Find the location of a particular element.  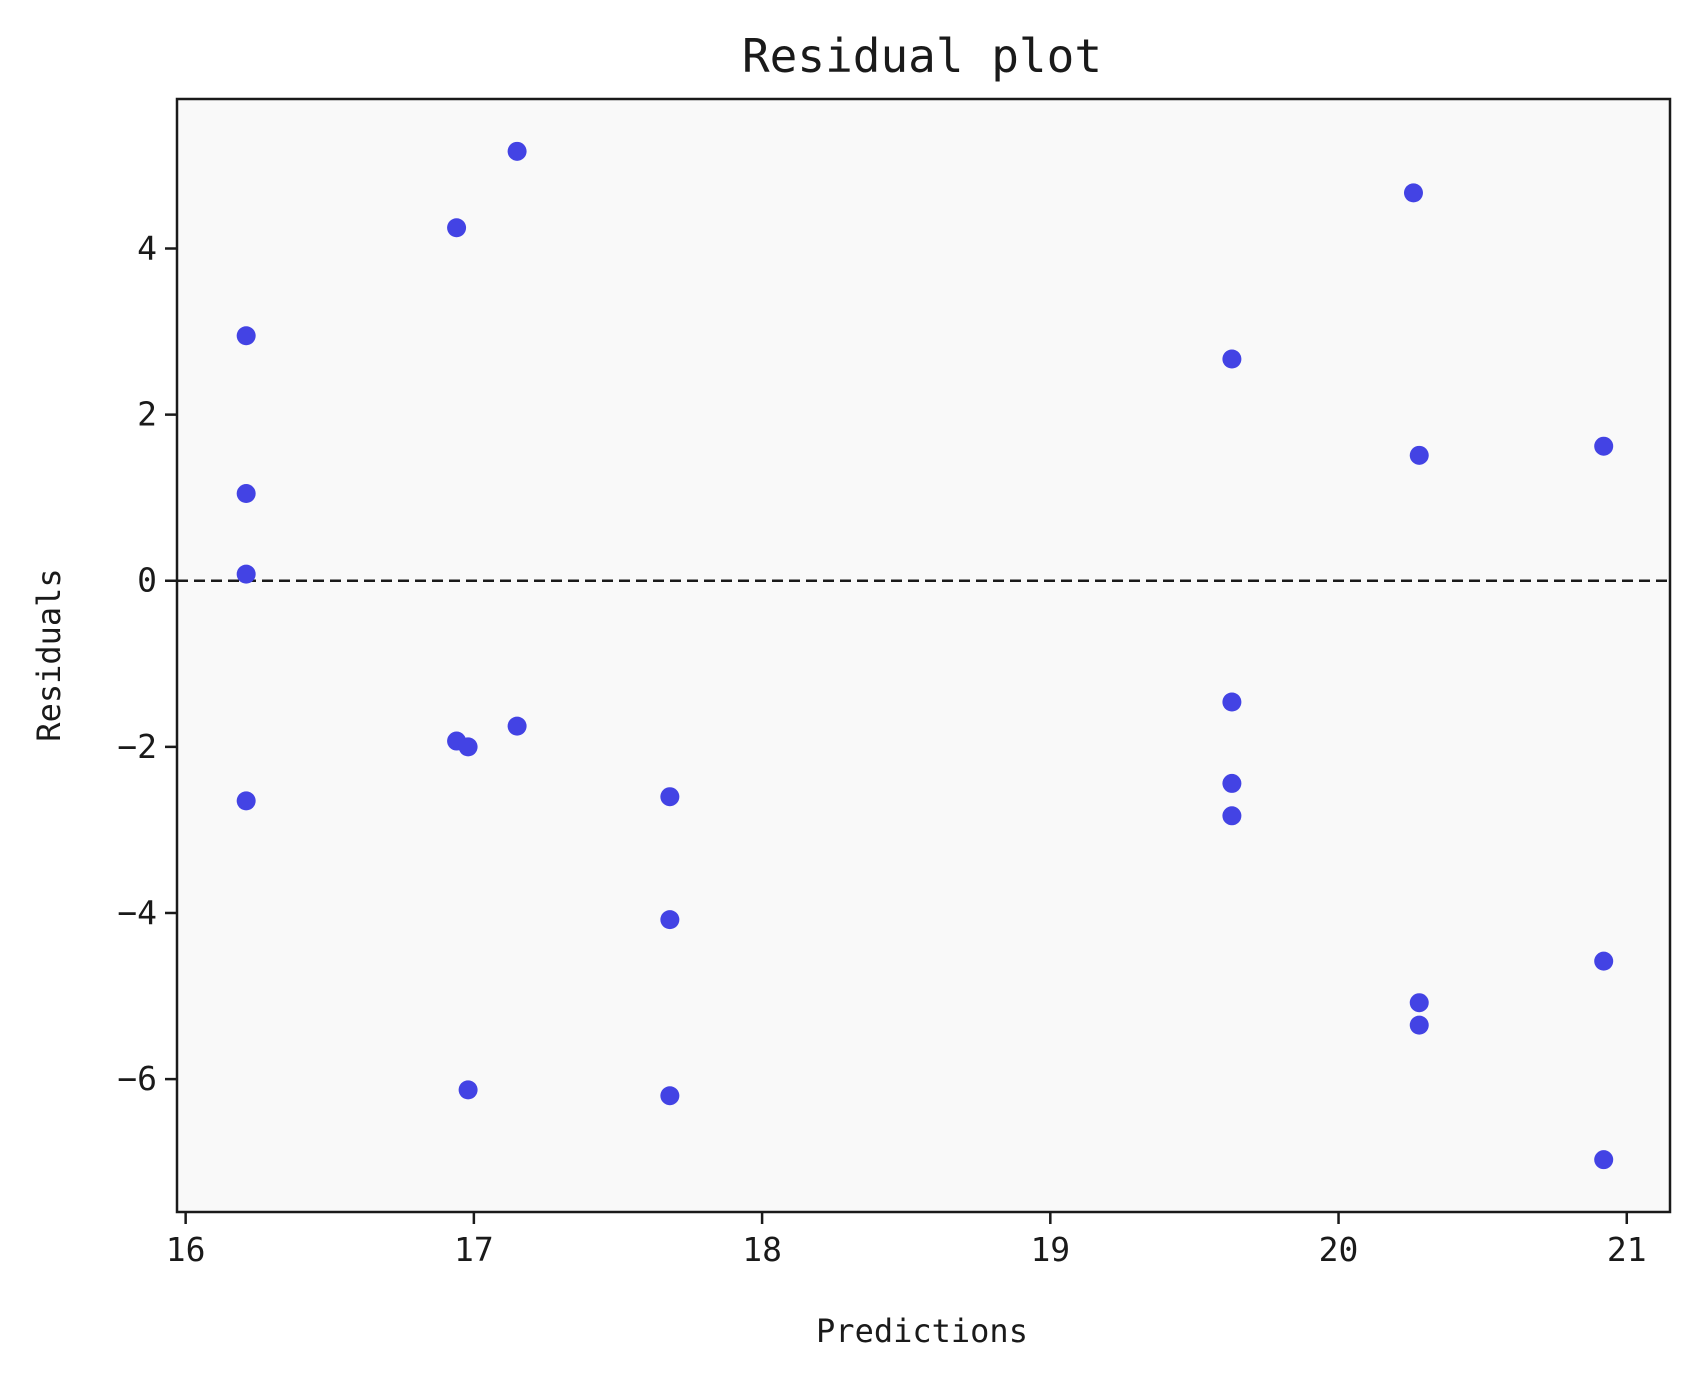

x-tick-label: 19 is located at coordinates (1050, 1249).